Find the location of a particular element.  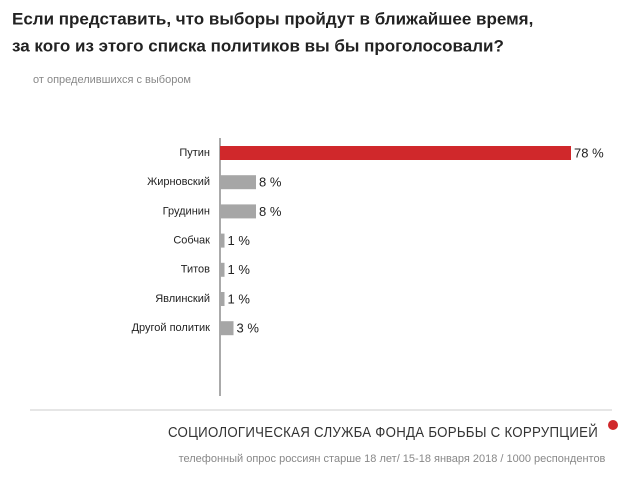

y-tick-label: Грудинин is located at coordinates (186, 211).